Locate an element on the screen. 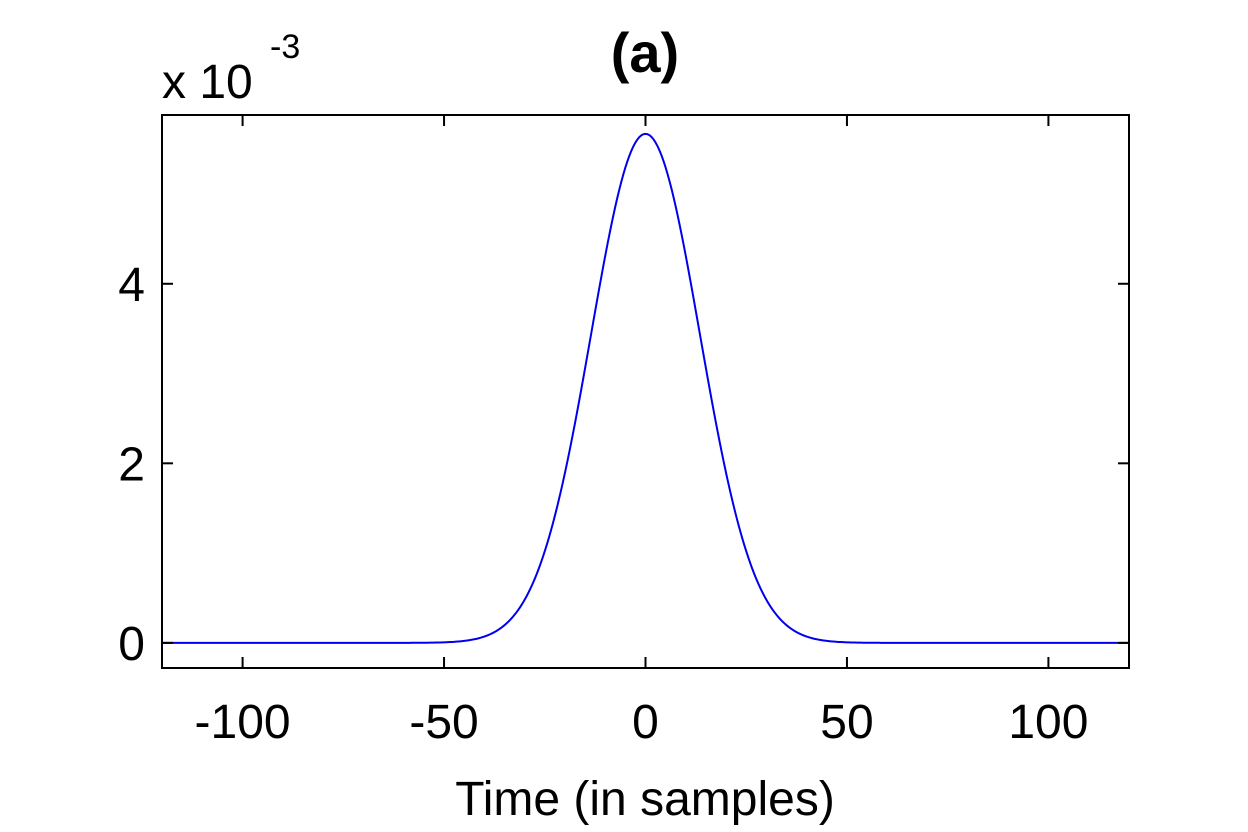  y-tick-label: 0 is located at coordinates (131, 644).